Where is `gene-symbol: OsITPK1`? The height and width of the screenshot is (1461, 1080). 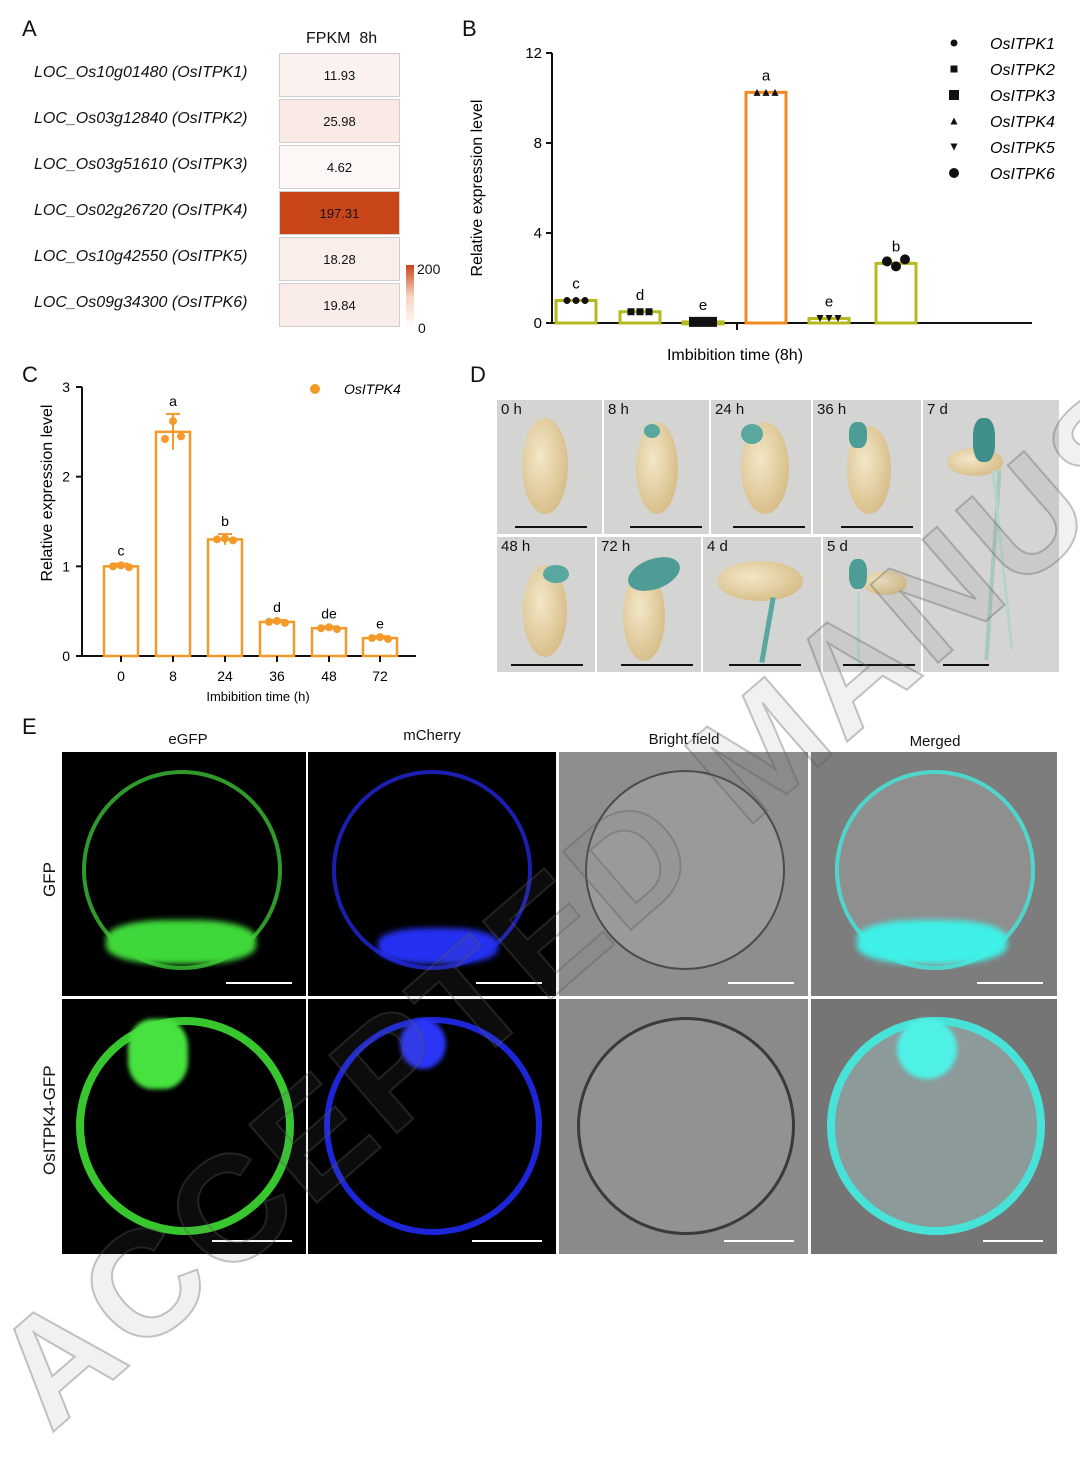
gene-symbol: OsITPK1 is located at coordinates (210, 72).